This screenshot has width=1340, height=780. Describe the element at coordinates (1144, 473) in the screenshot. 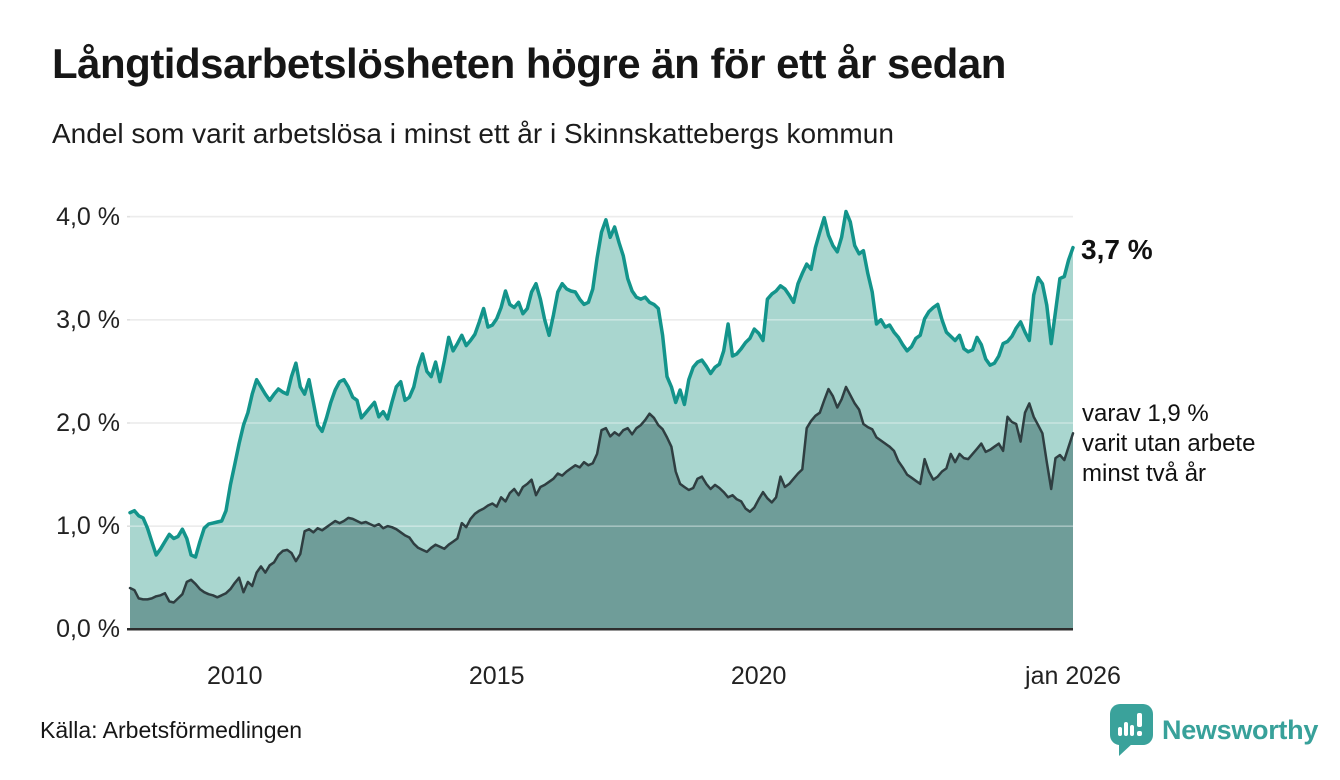

I see `annotation-line-3: minst två år` at that location.